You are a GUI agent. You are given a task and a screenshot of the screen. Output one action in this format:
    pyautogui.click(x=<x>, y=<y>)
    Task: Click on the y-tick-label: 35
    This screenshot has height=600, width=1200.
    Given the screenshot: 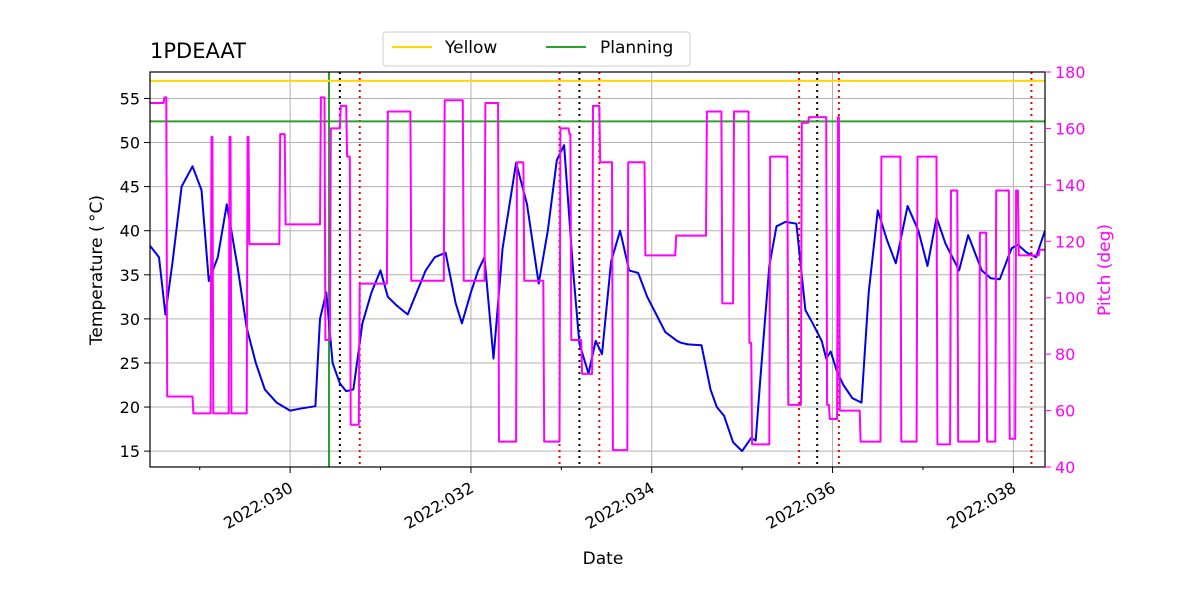 What is the action you would take?
    pyautogui.click(x=130, y=275)
    